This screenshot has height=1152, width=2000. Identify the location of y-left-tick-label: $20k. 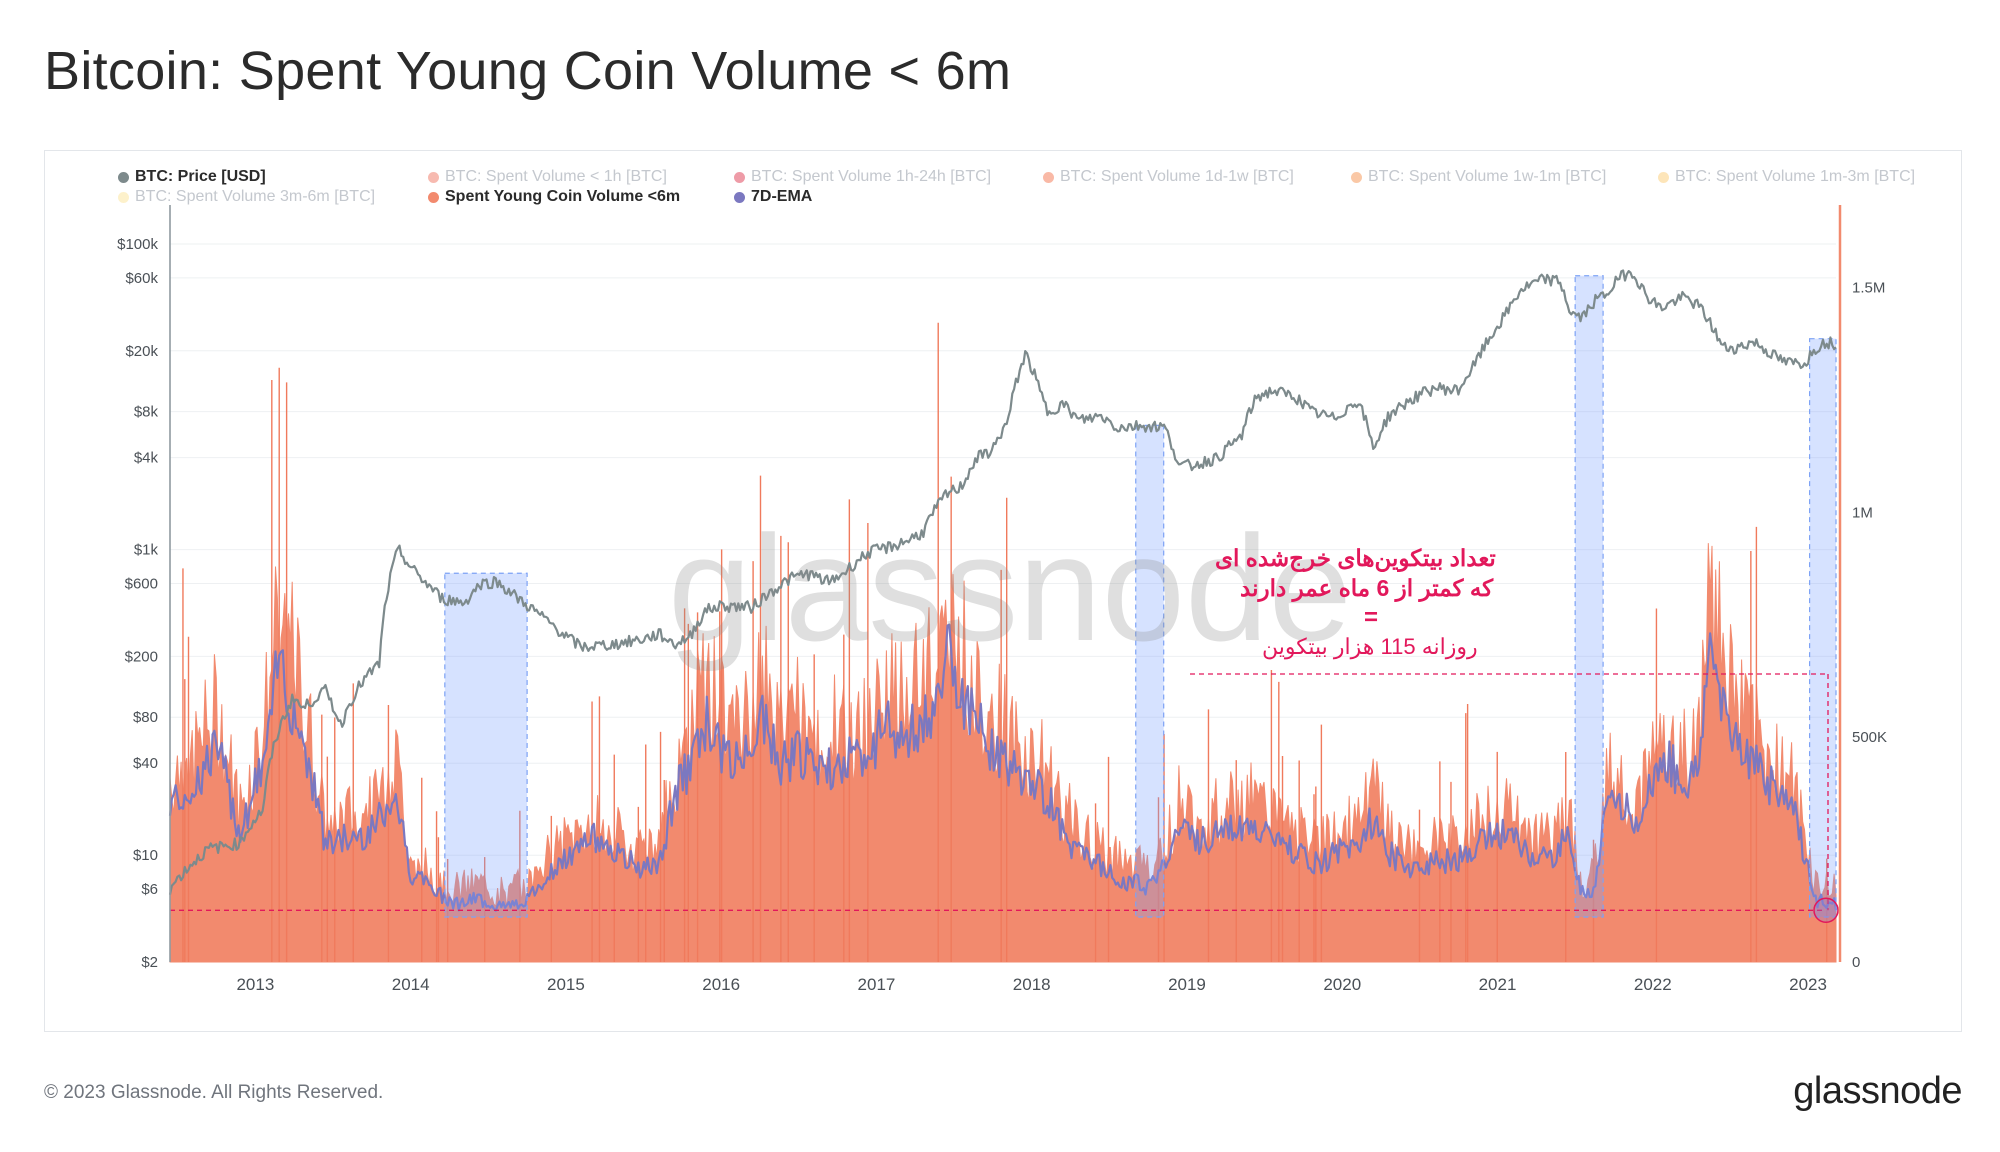
(141, 351).